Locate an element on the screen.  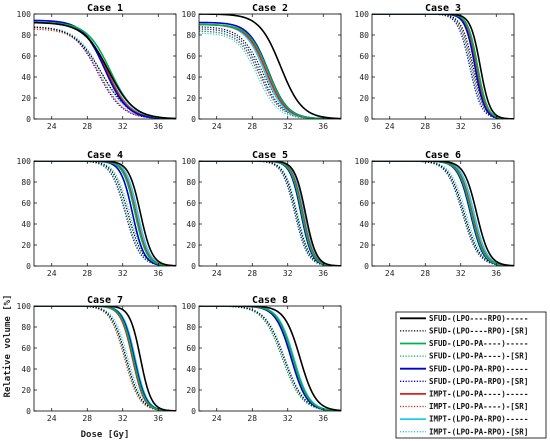
legend-label: IMPT-(LPO-PA-RPO)----- is located at coordinates (478, 419).